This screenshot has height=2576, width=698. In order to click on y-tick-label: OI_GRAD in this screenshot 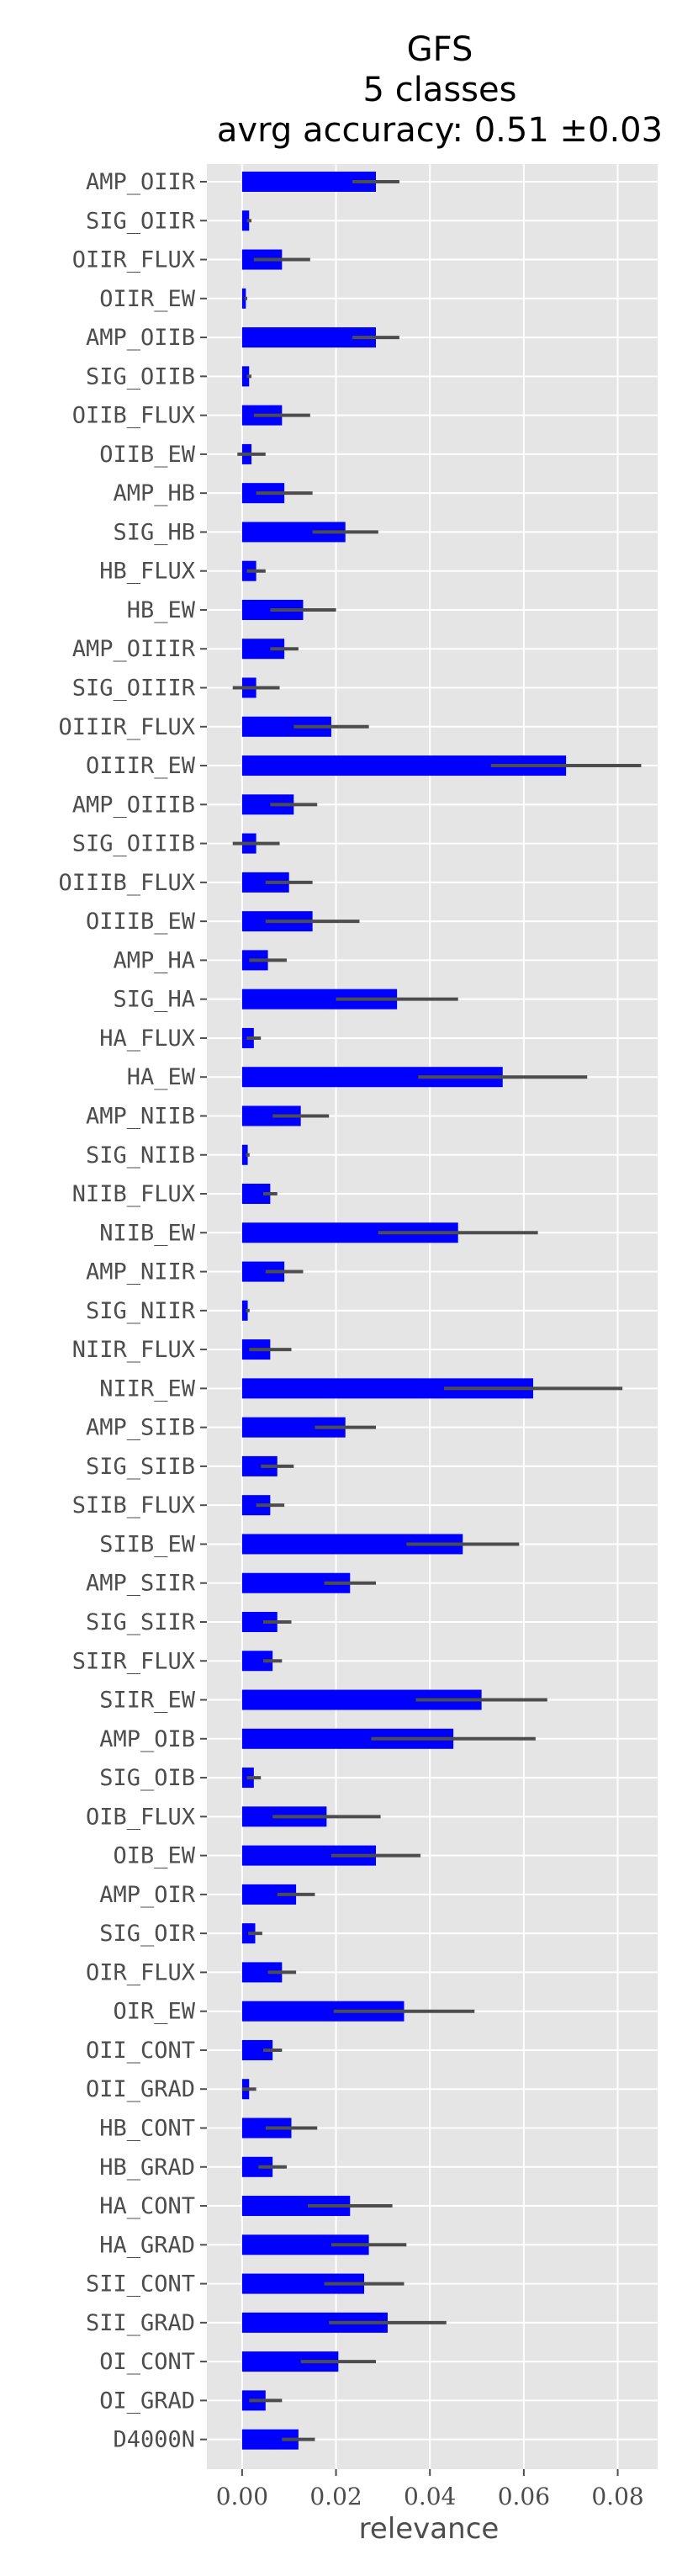, I will do `click(147, 2401)`.